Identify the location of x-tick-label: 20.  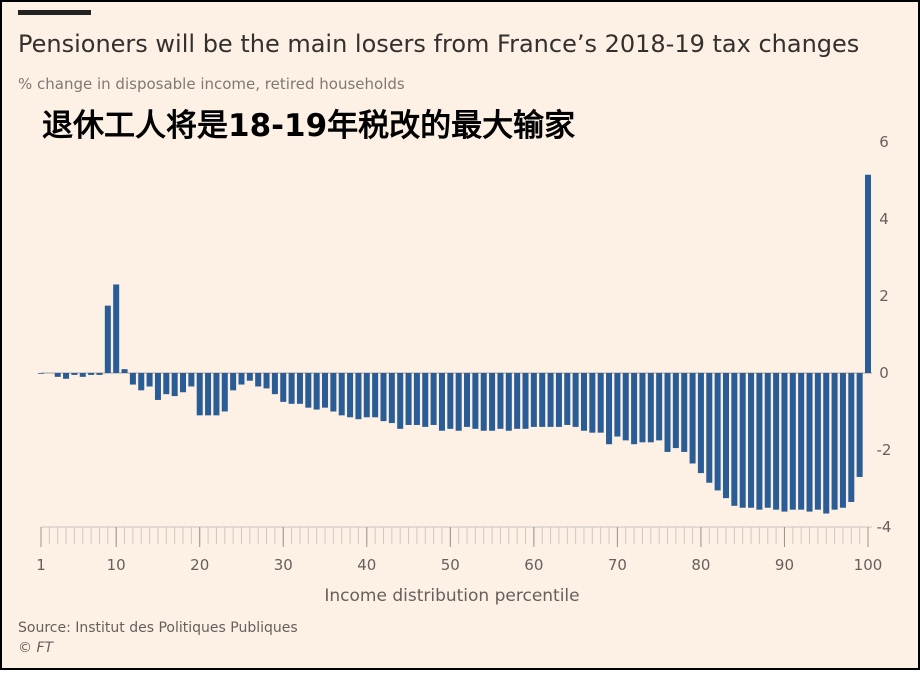
(199, 565).